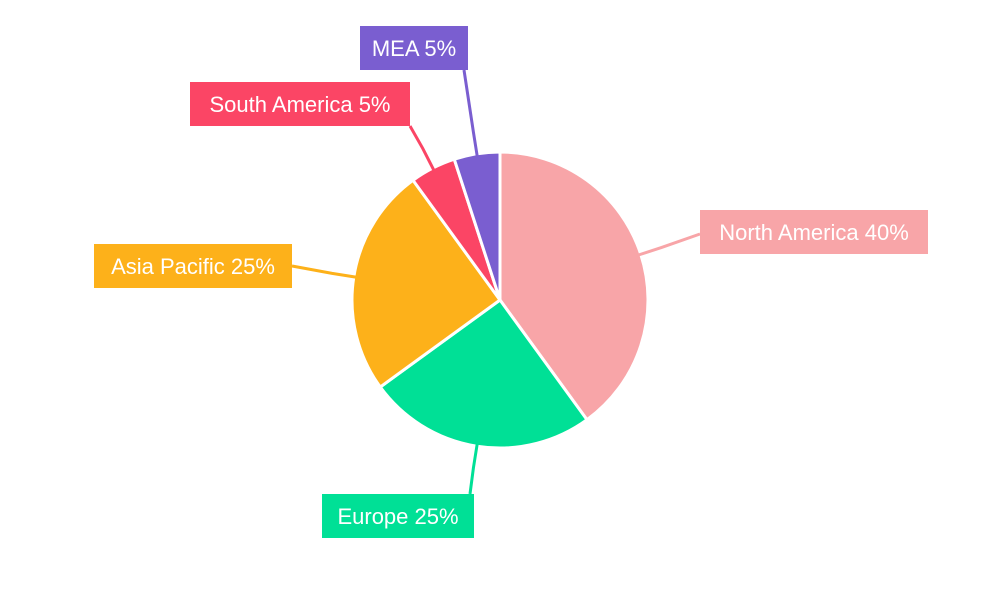 Image resolution: width=1000 pixels, height=600 pixels. I want to click on slice-label-europe: Europe 25%, so click(398, 516).